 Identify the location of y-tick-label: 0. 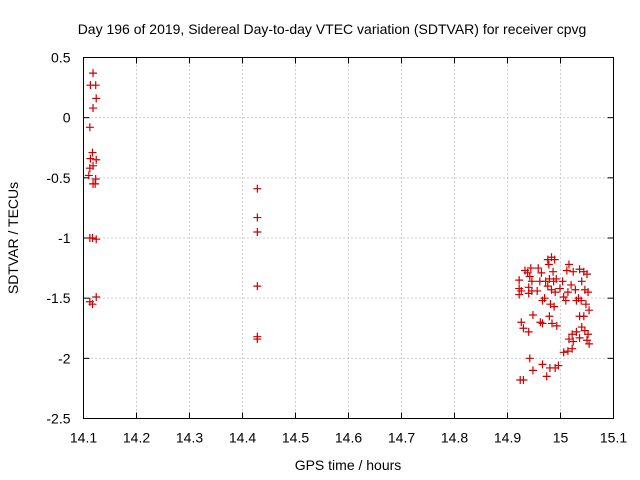
(67, 118).